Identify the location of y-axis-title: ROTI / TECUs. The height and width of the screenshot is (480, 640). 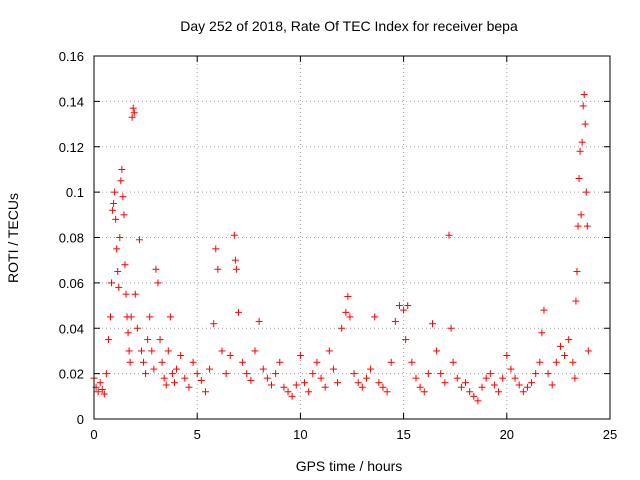
(13, 238).